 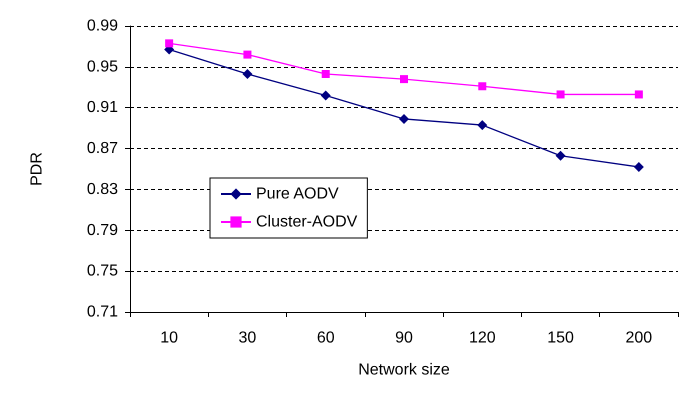 What do you see at coordinates (102, 67) in the screenshot?
I see `y-tick-label: 0.95` at bounding box center [102, 67].